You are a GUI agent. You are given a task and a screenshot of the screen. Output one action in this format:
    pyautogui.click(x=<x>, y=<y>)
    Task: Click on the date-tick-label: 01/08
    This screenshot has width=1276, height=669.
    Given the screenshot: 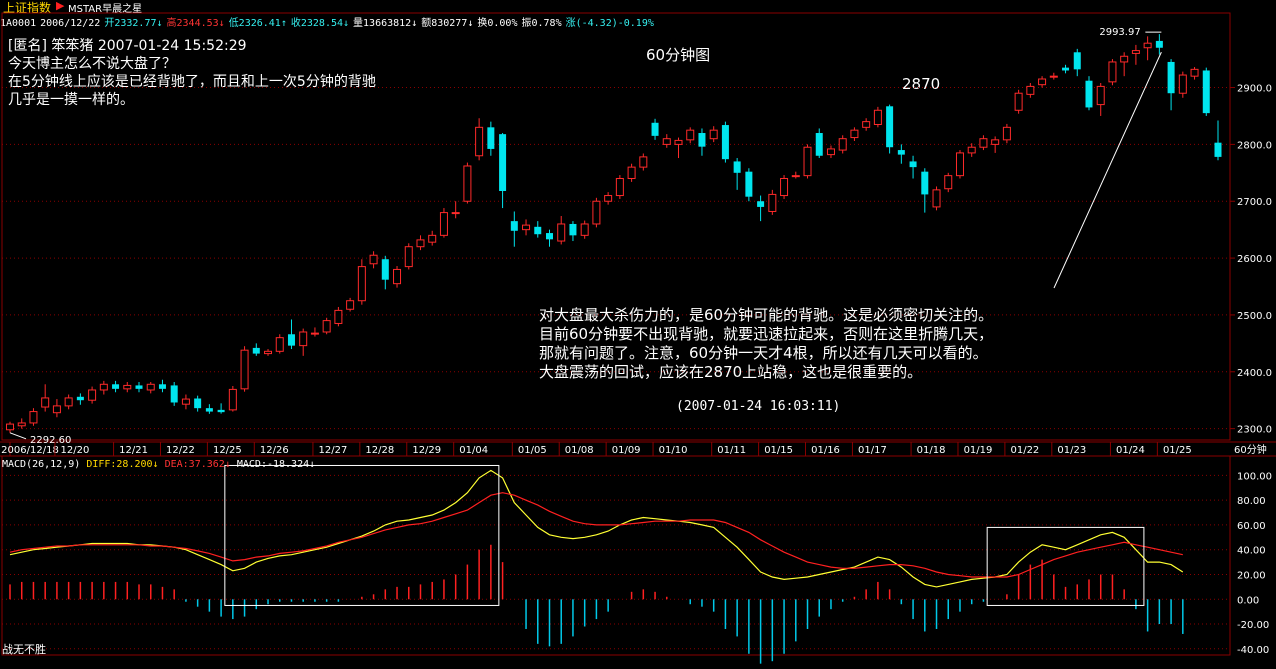 What is the action you would take?
    pyautogui.click(x=579, y=450)
    